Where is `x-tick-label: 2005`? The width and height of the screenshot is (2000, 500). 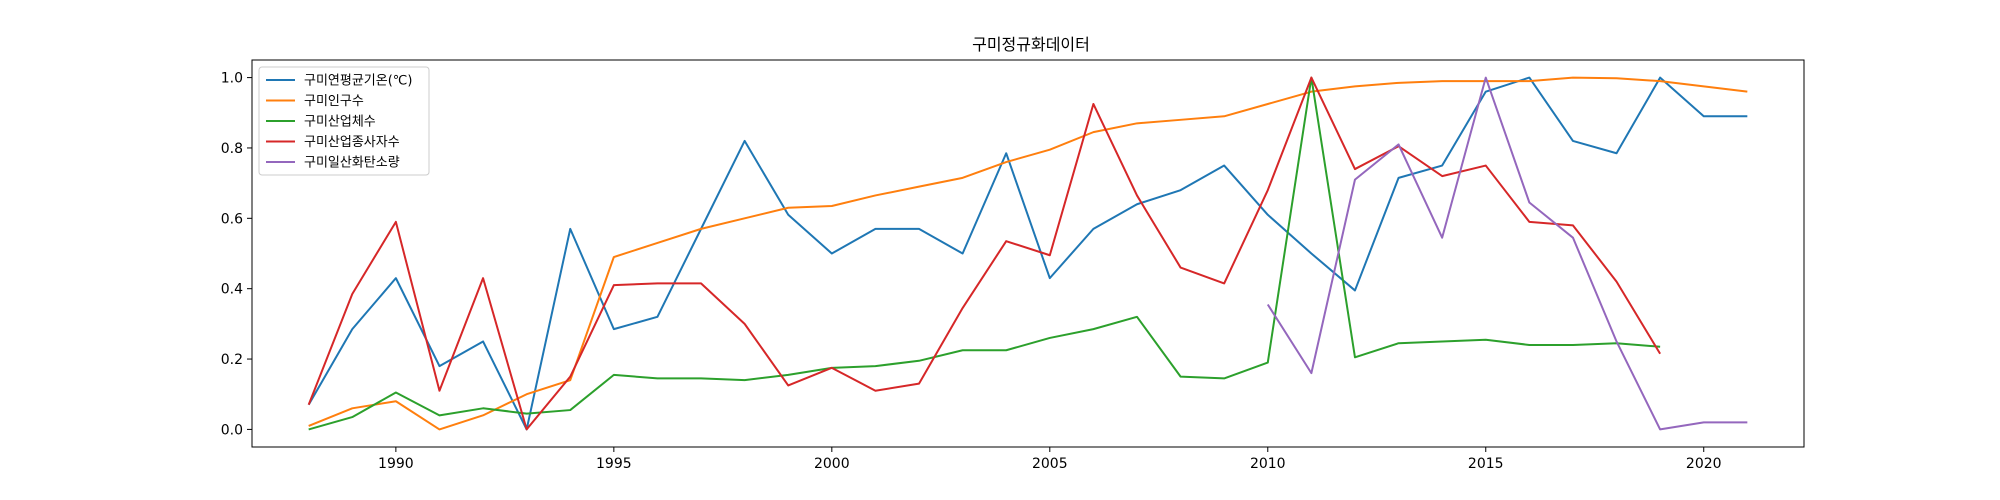 x-tick-label: 2005 is located at coordinates (1050, 464).